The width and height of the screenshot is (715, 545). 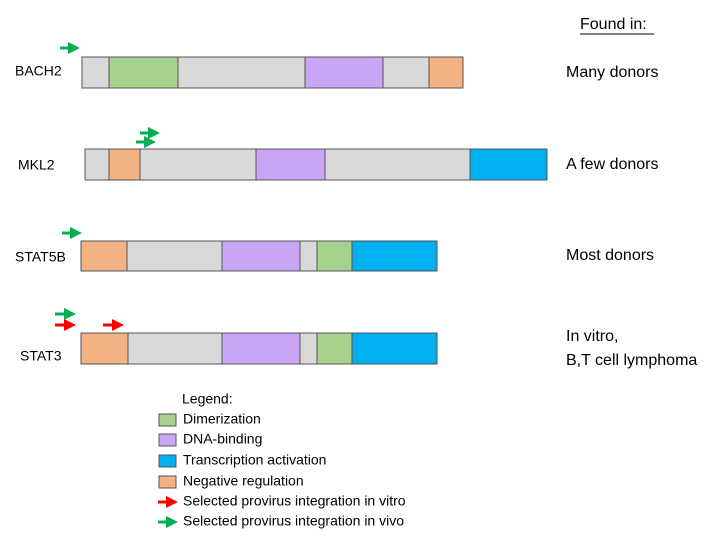 I want to click on gene-mkl2: MKL2 A few donors, so click(x=338, y=154).